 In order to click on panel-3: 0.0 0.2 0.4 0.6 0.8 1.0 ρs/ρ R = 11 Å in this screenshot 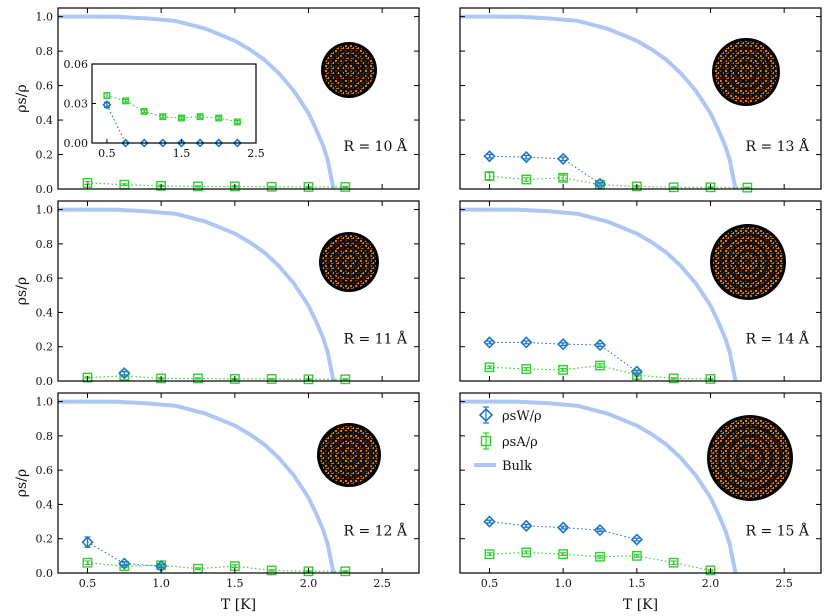, I will do `click(217, 294)`.